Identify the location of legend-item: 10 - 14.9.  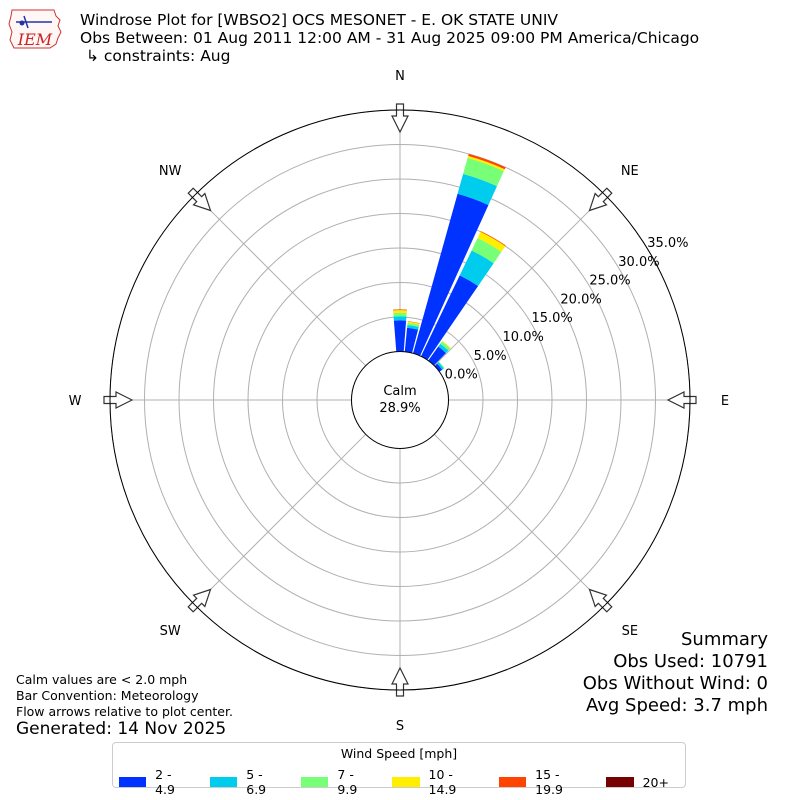
(437, 782).